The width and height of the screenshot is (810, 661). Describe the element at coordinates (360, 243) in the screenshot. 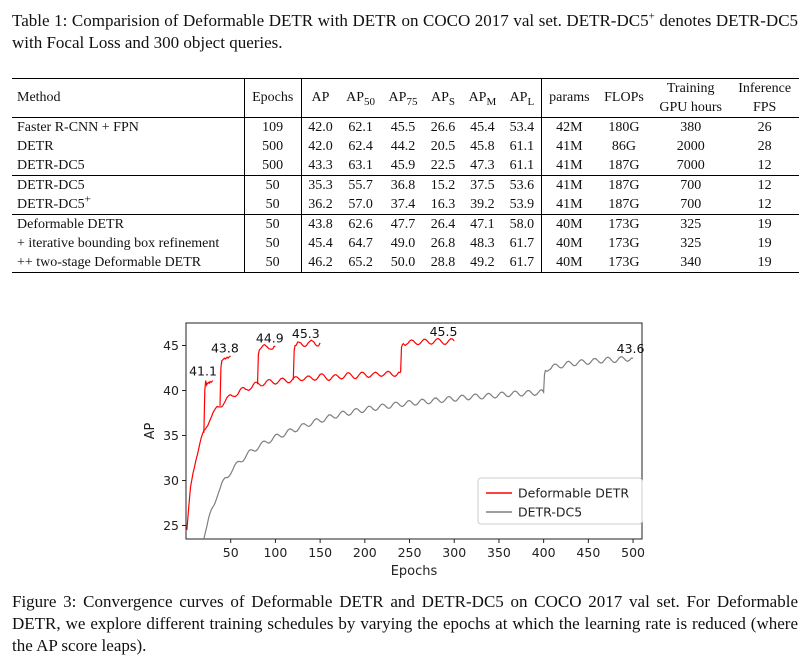

I see `cell-ap50: 64.7` at that location.